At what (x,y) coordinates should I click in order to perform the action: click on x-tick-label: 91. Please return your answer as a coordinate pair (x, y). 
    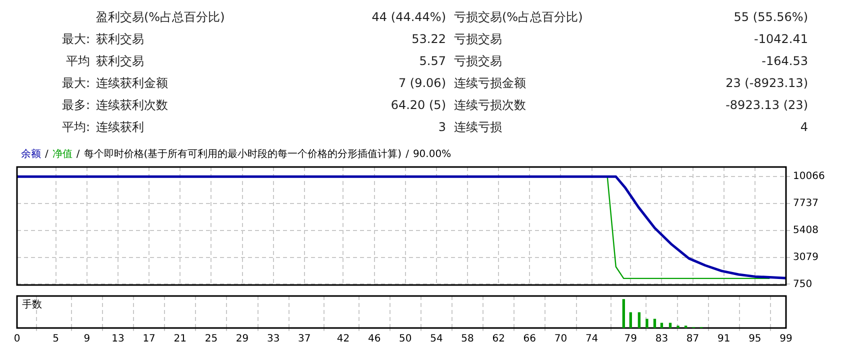
    Looking at the image, I should click on (723, 339).